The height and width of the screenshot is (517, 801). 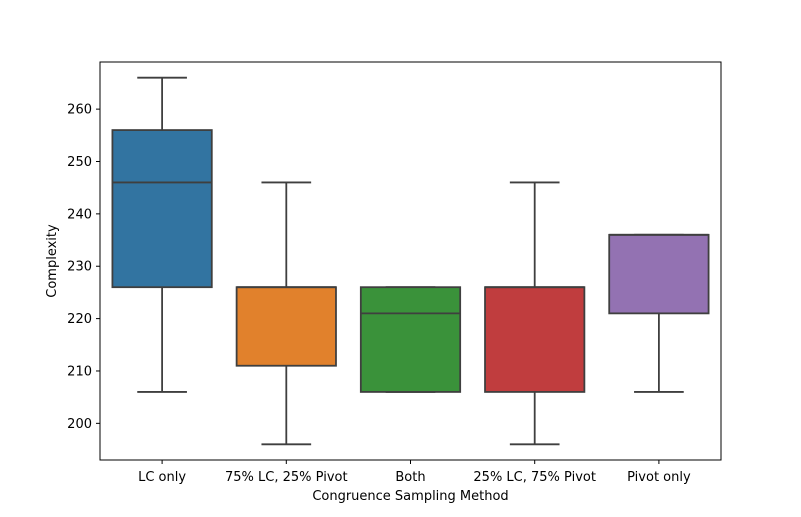 I want to click on y-tick-label: 260, so click(x=79, y=110).